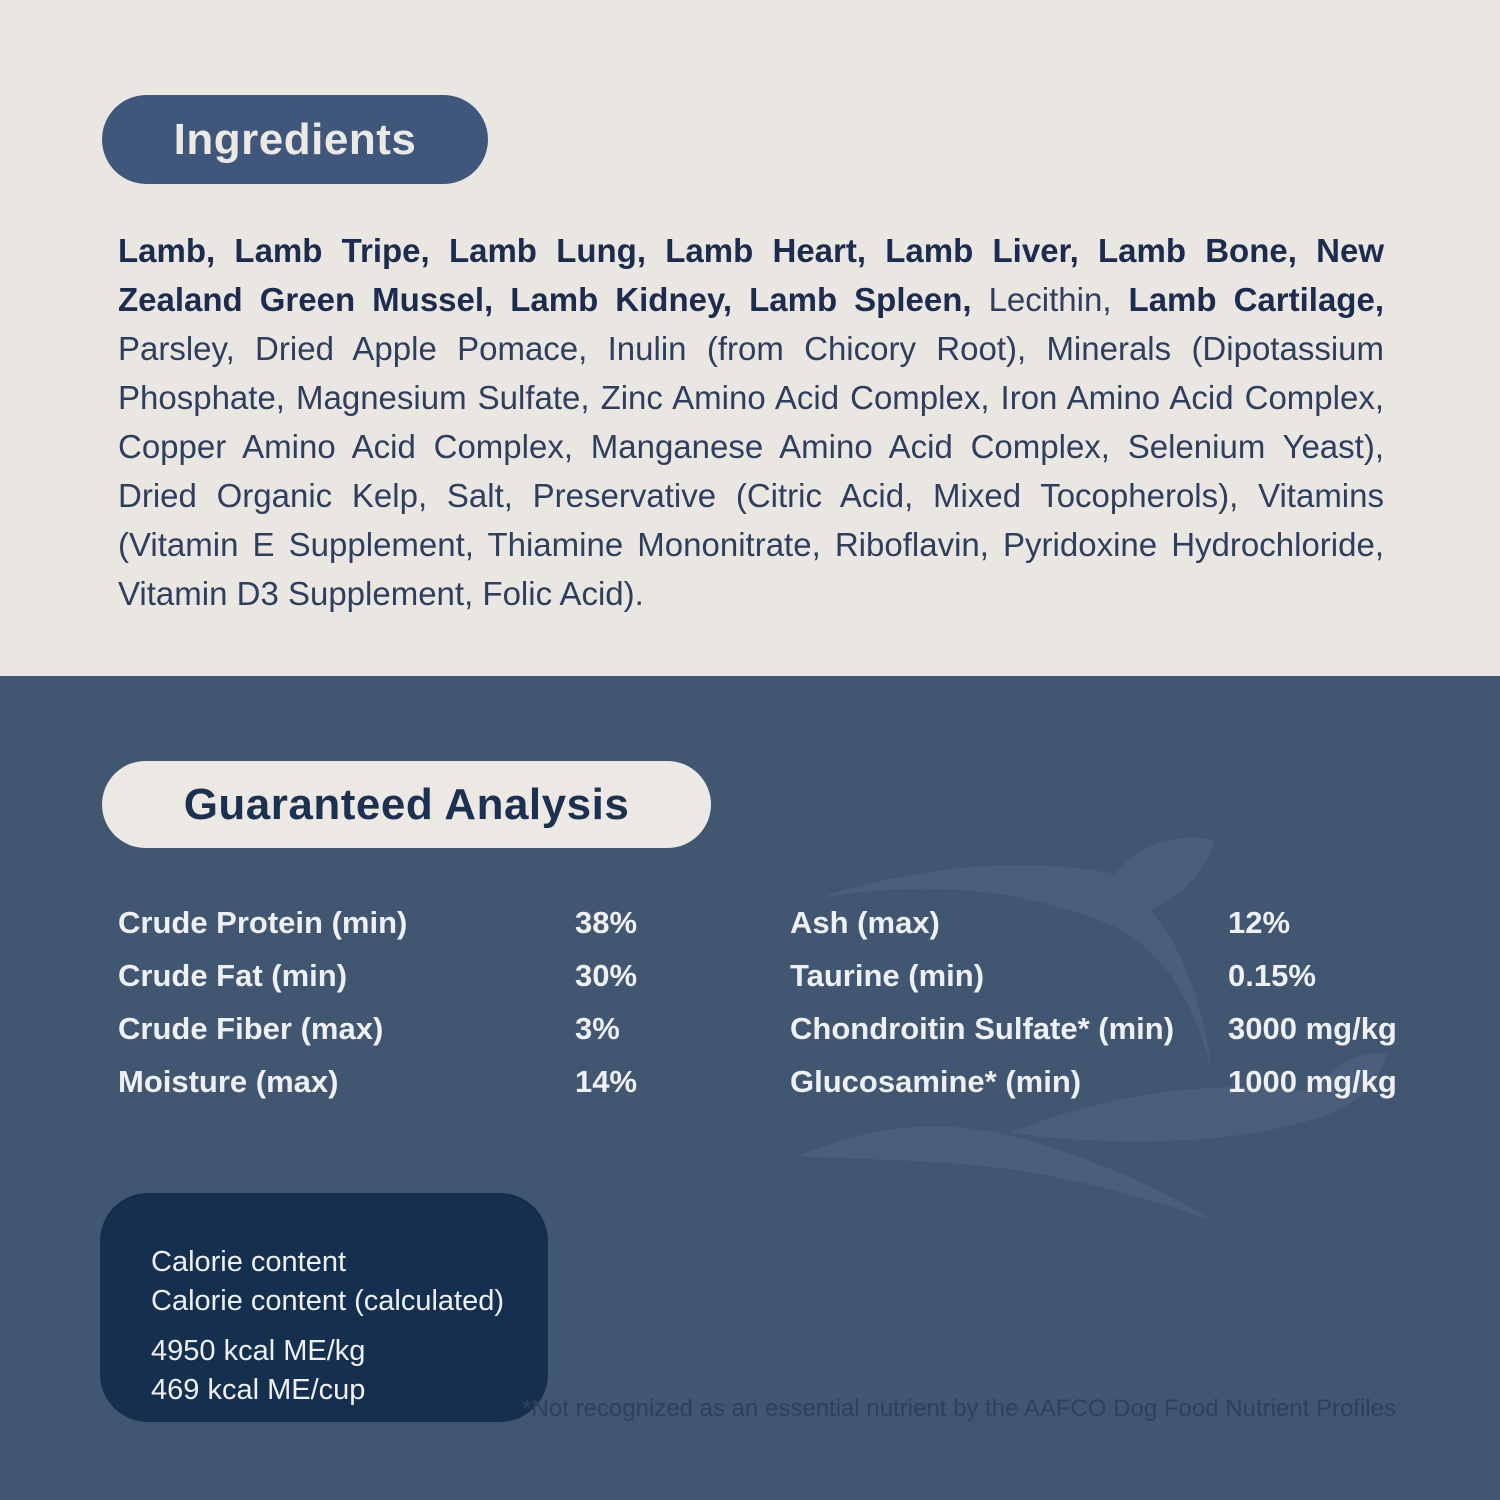  I want to click on analysis-row-label: Ash (max), so click(865, 922).